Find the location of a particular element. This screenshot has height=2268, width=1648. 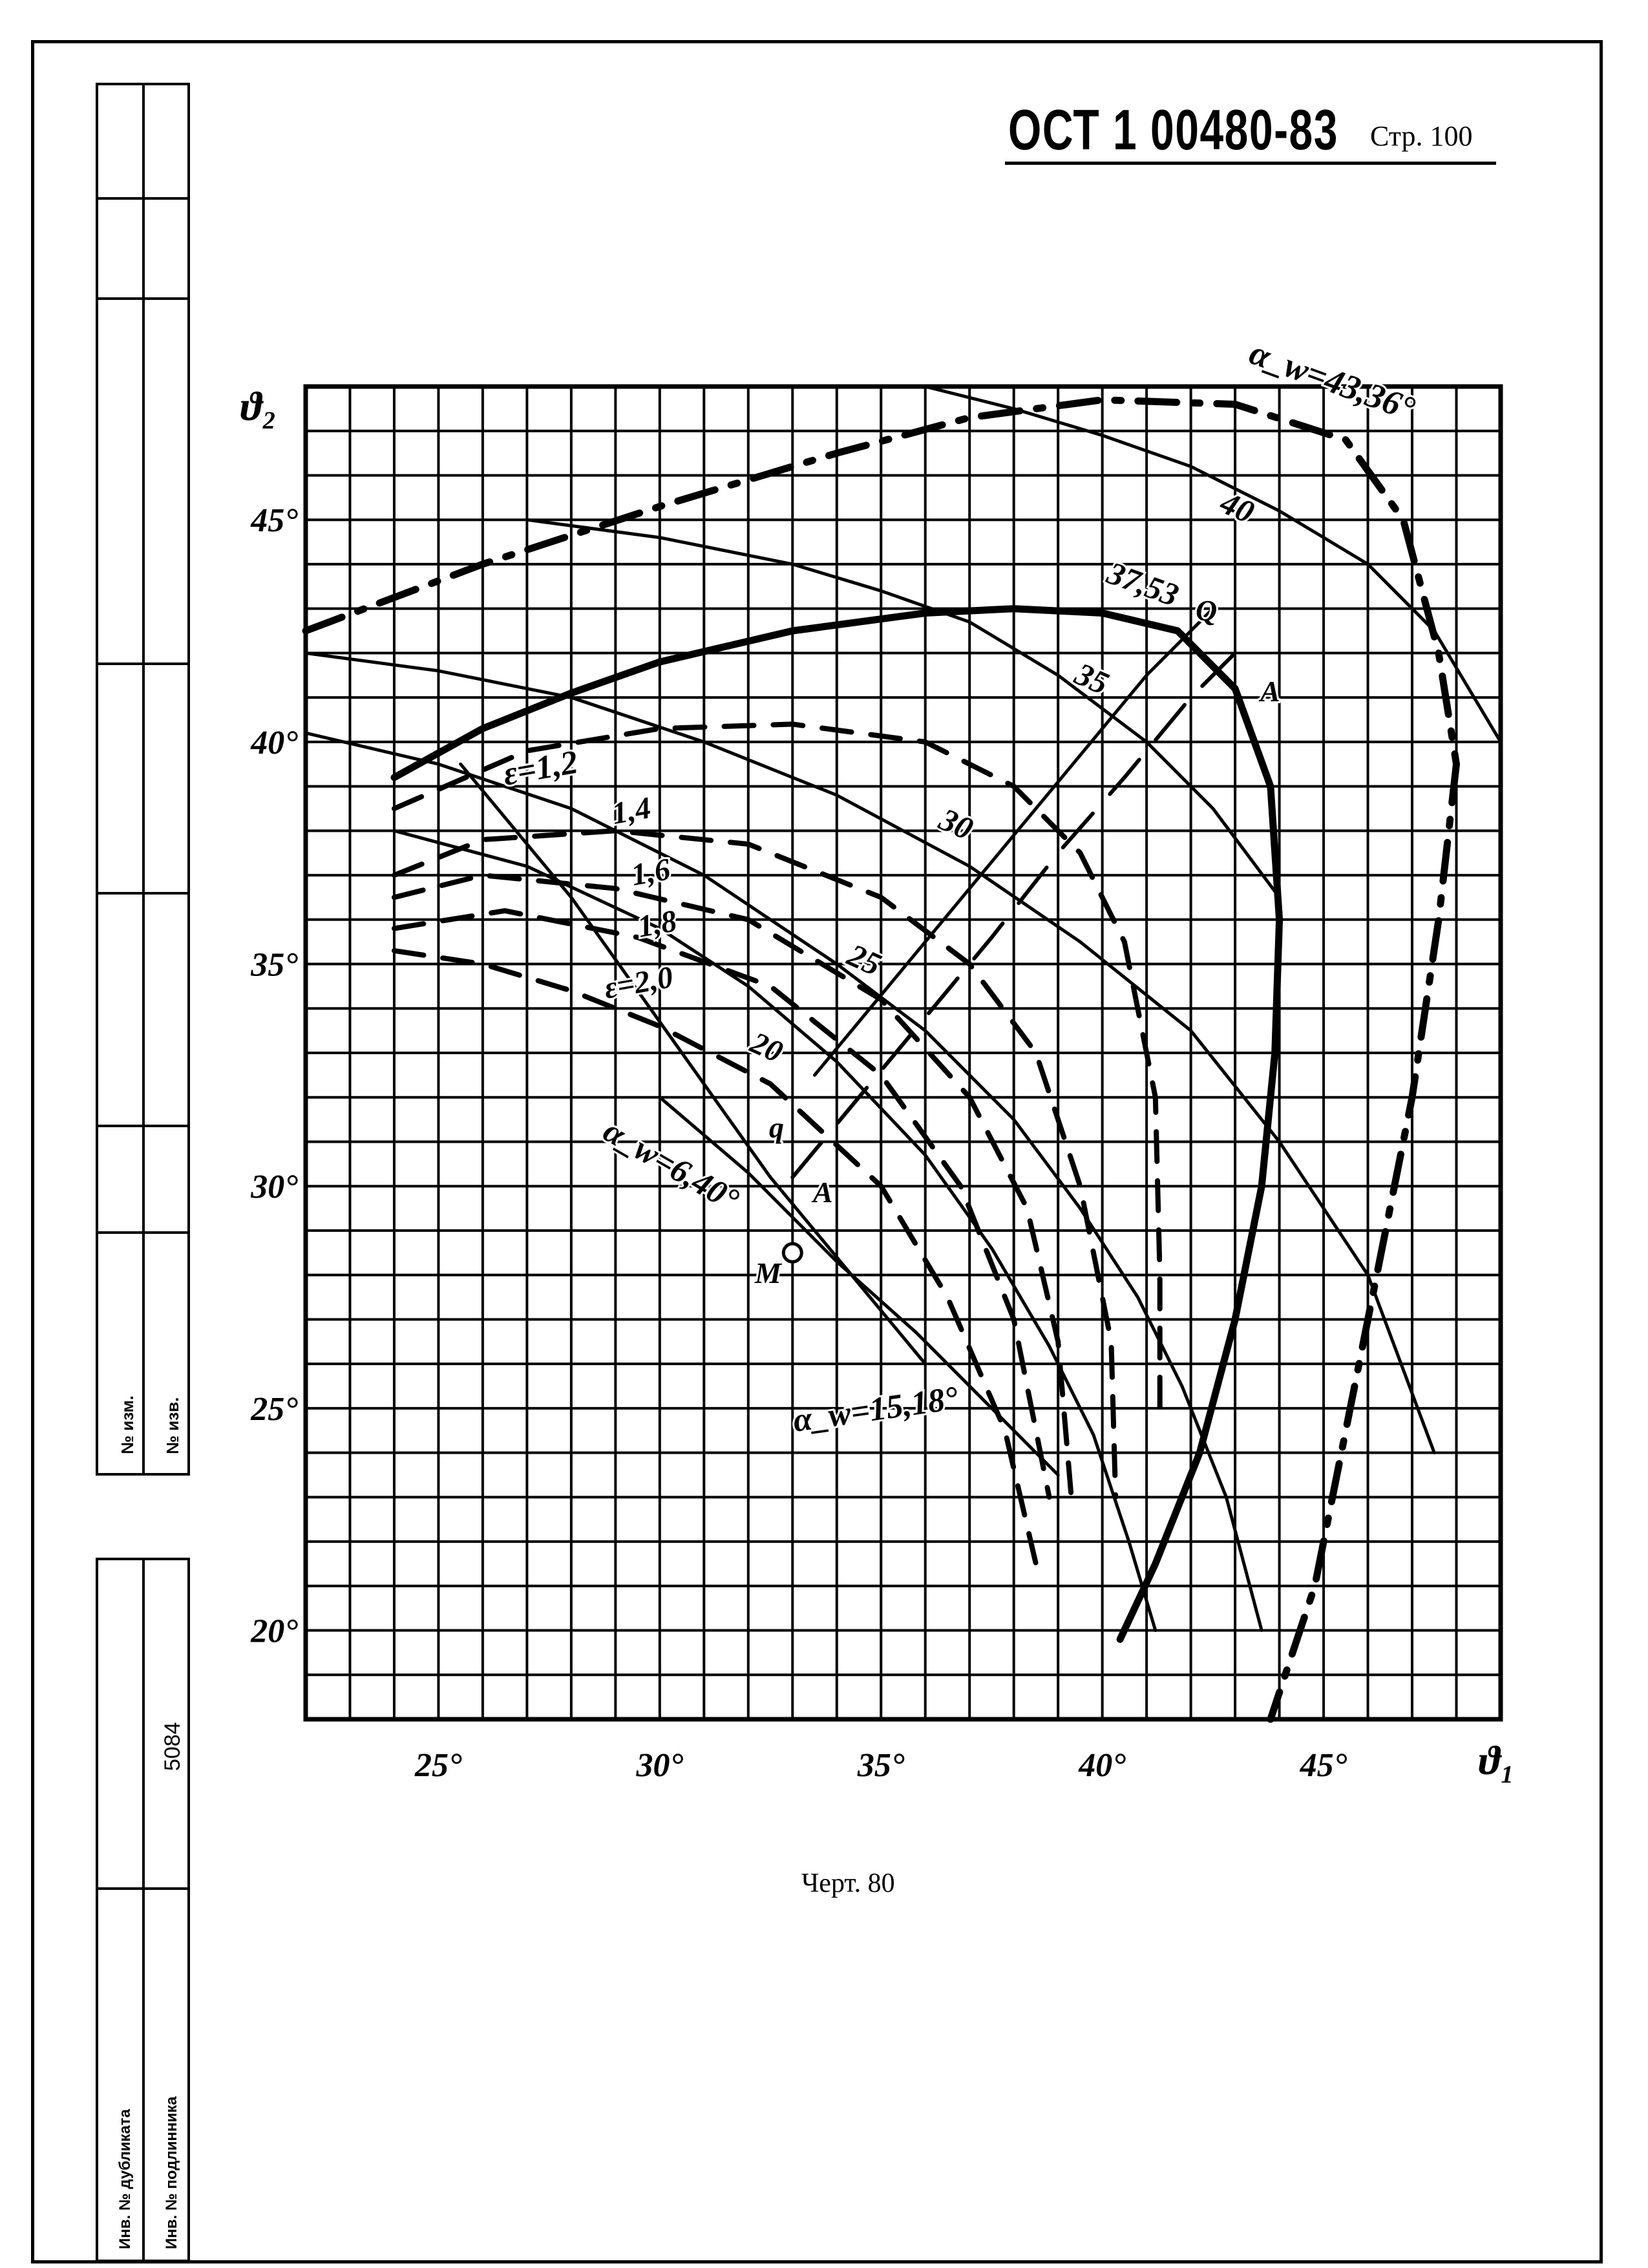

chart-annotation: M is located at coordinates (768, 1272).